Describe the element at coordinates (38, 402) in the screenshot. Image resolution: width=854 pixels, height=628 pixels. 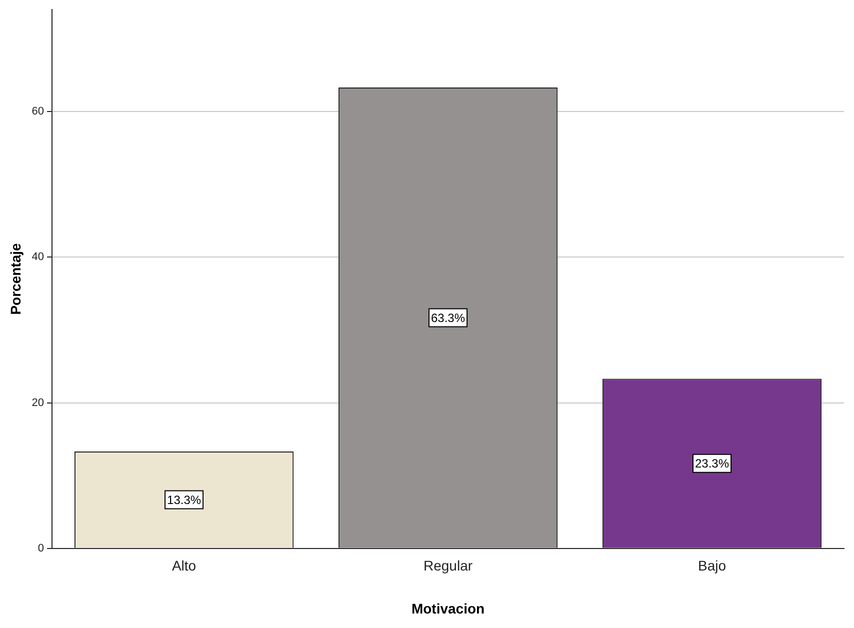
I see `y-tick-label: 20` at that location.